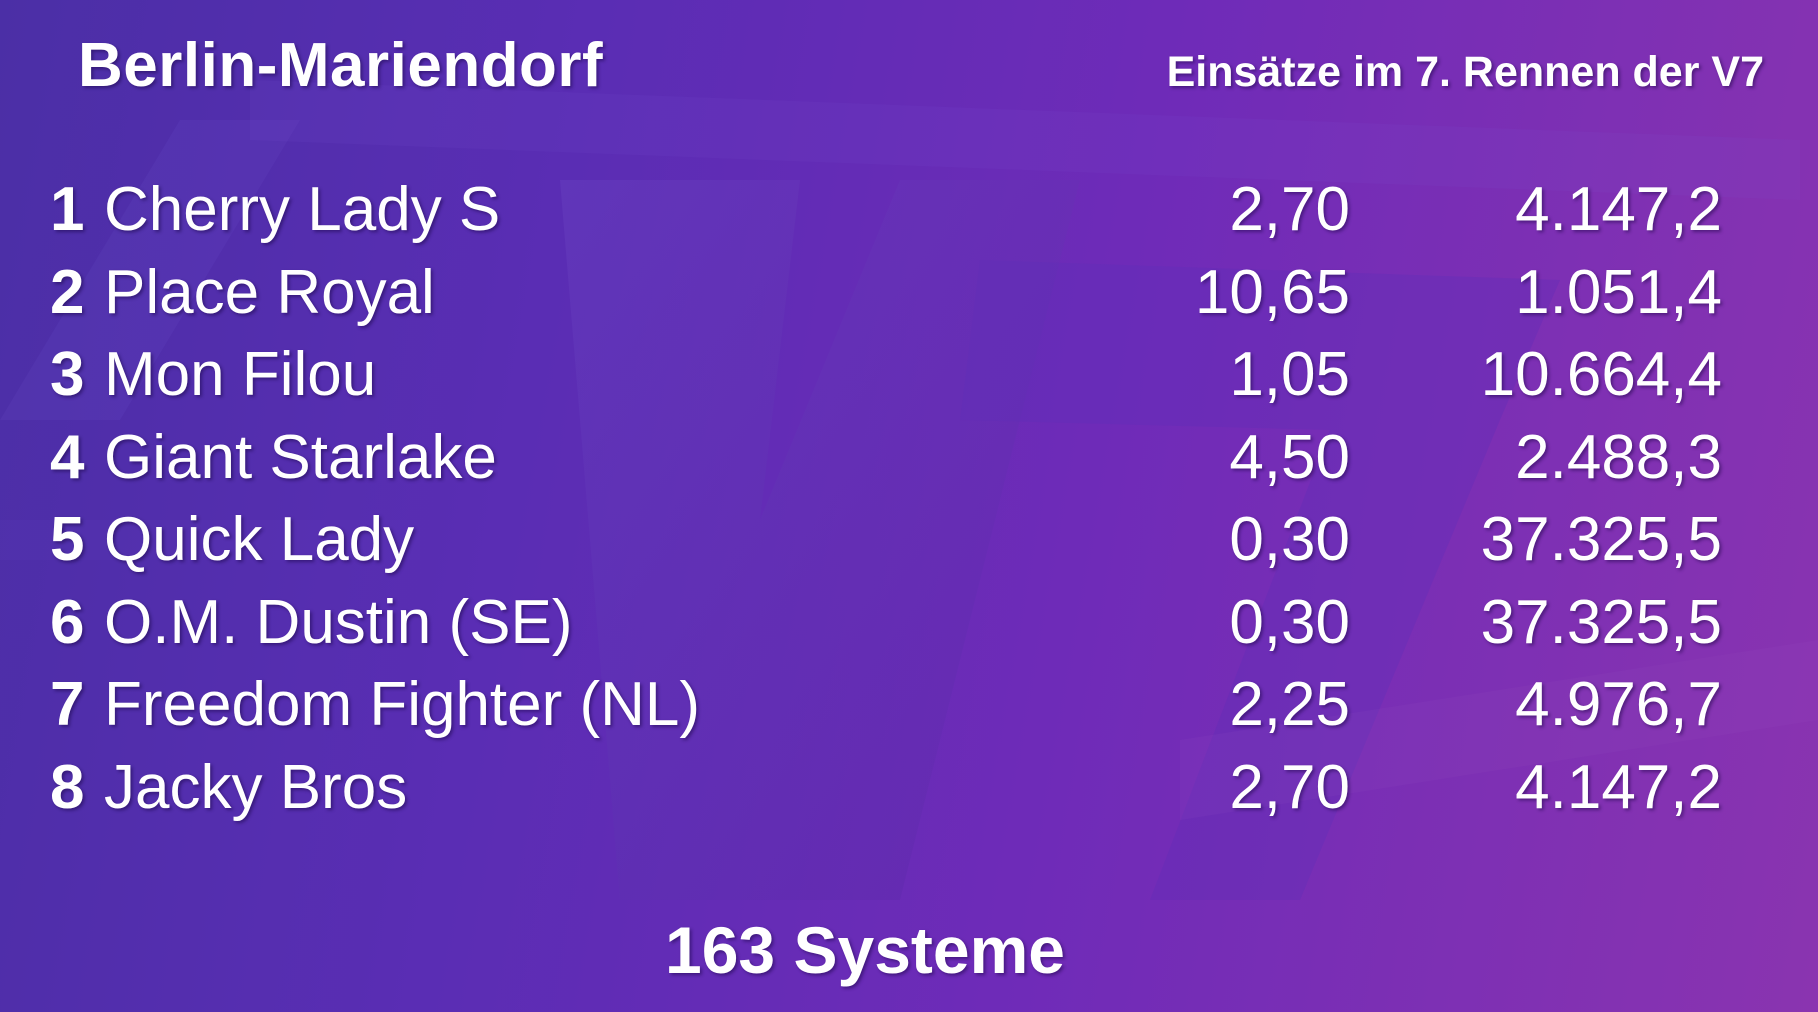 This screenshot has height=1012, width=1818. What do you see at coordinates (338, 622) in the screenshot?
I see `horse-name: O.M. Dustin (SE)` at bounding box center [338, 622].